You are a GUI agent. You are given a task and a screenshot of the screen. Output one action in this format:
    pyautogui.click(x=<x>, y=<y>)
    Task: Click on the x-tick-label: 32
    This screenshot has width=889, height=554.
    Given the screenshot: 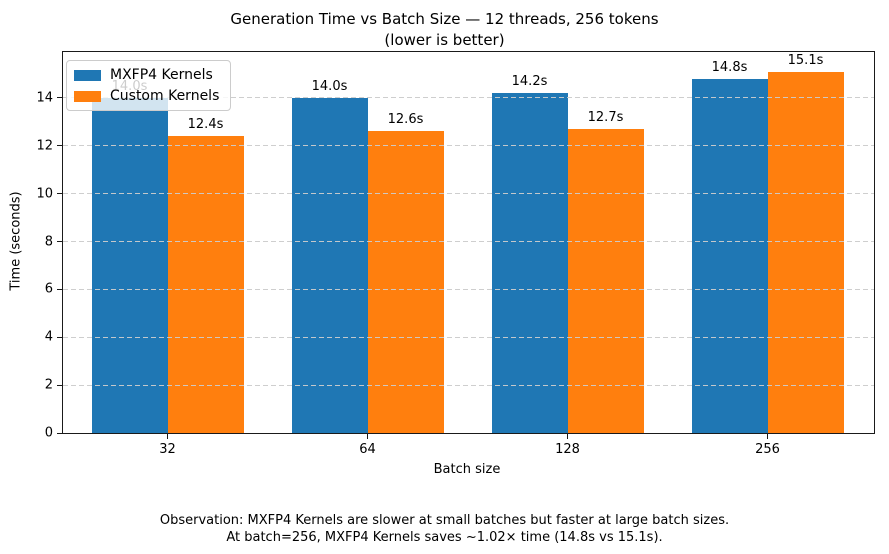 What is the action you would take?
    pyautogui.click(x=167, y=449)
    